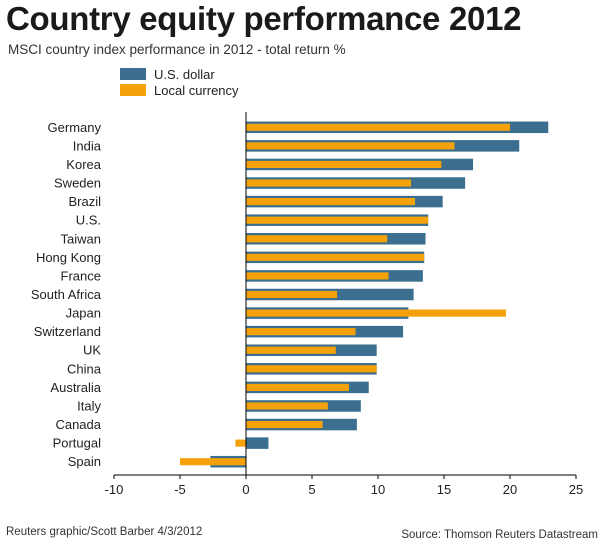 The width and height of the screenshot is (610, 545). Describe the element at coordinates (337, 220) in the screenshot. I see `bar-local-u-s` at that location.